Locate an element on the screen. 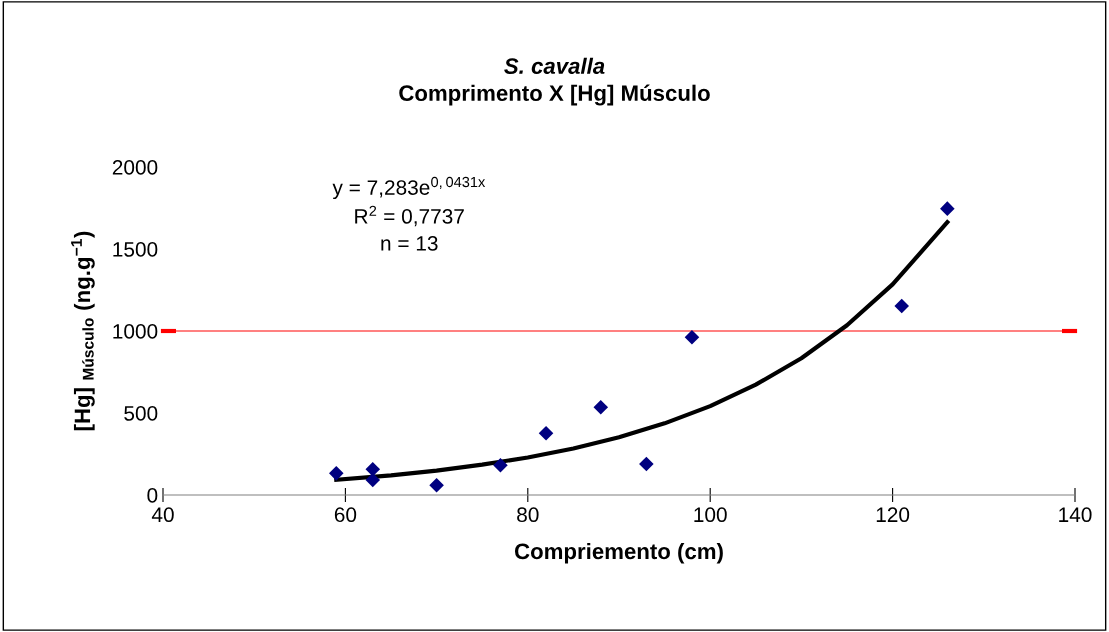 The height and width of the screenshot is (632, 1109). x-tick-label: 140 is located at coordinates (1075, 515).